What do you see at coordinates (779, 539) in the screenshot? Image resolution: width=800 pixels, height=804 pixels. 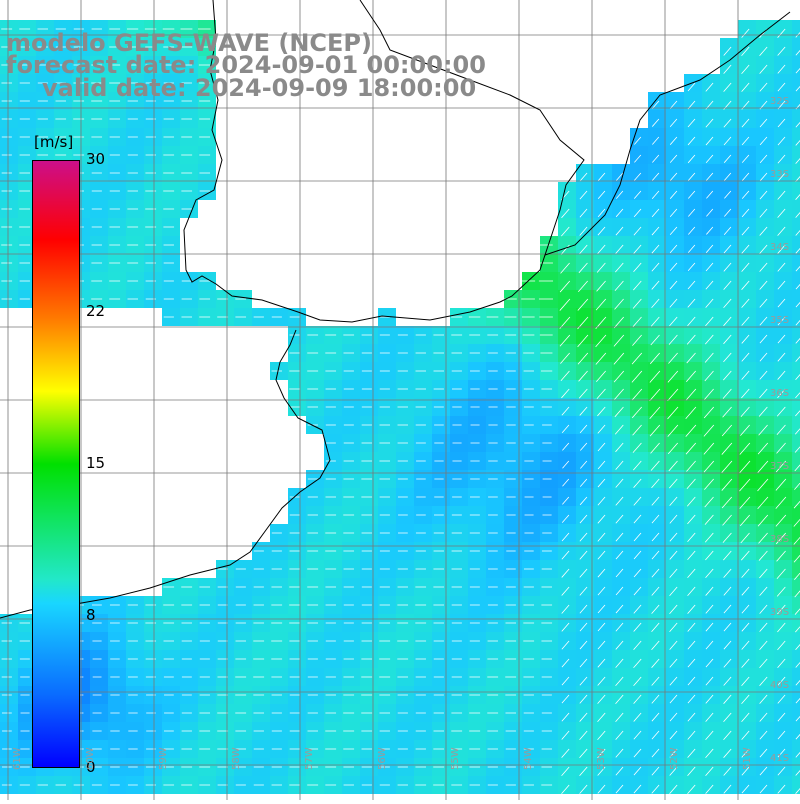 I see `latitude-label: 38S` at bounding box center [779, 539].